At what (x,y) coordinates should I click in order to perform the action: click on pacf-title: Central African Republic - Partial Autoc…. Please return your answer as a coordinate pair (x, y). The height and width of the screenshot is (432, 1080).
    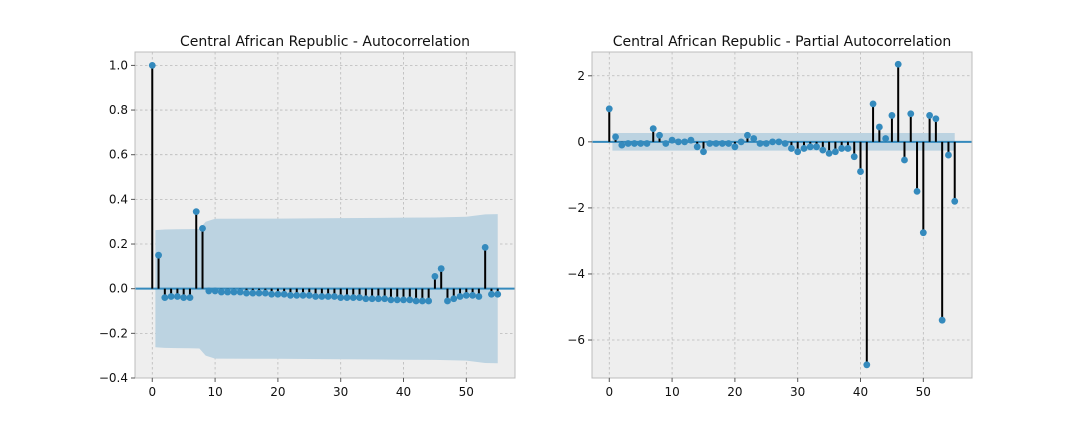
    Looking at the image, I should click on (782, 42).